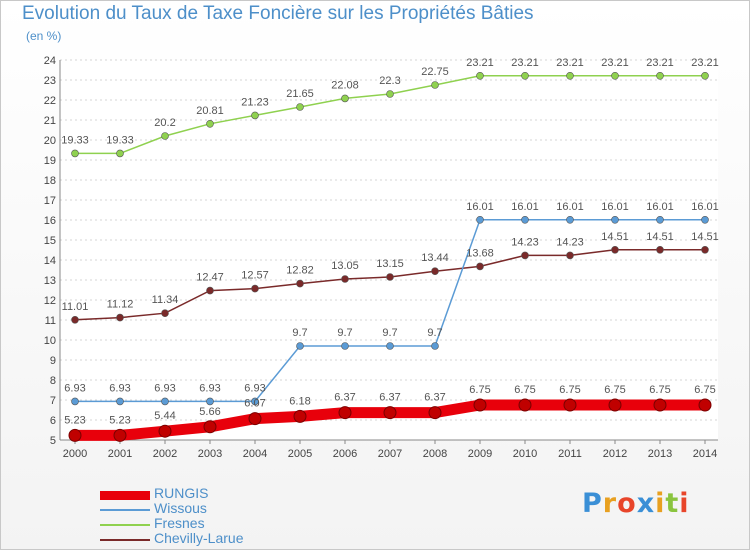 The width and height of the screenshot is (750, 550). I want to click on logo-letter: P, so click(592, 503).